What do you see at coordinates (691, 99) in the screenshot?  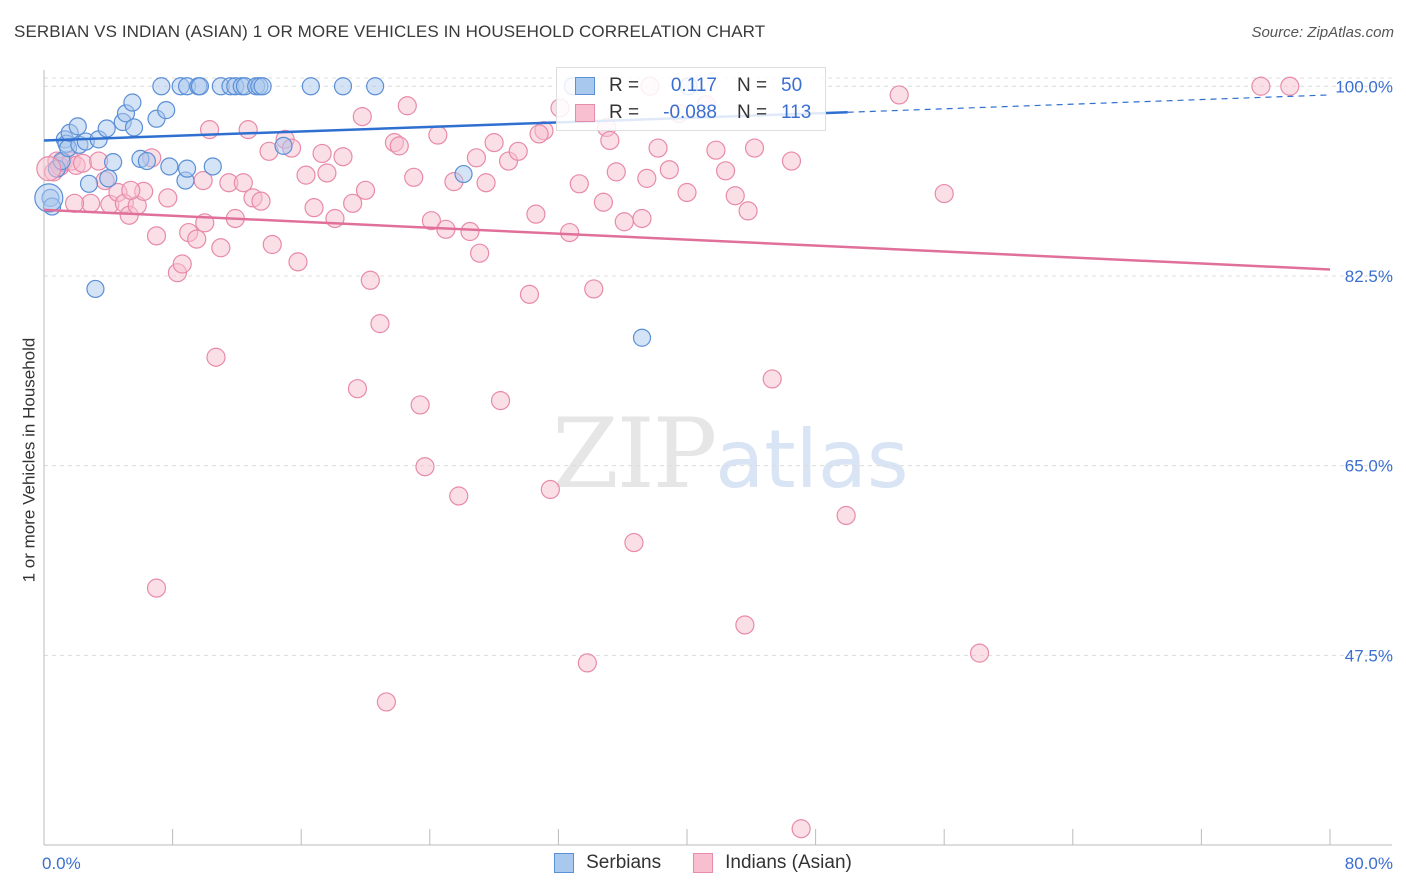 I see `correlation-legend: R = 0.117 N = 50 R = -0.088 N = 113` at bounding box center [691, 99].